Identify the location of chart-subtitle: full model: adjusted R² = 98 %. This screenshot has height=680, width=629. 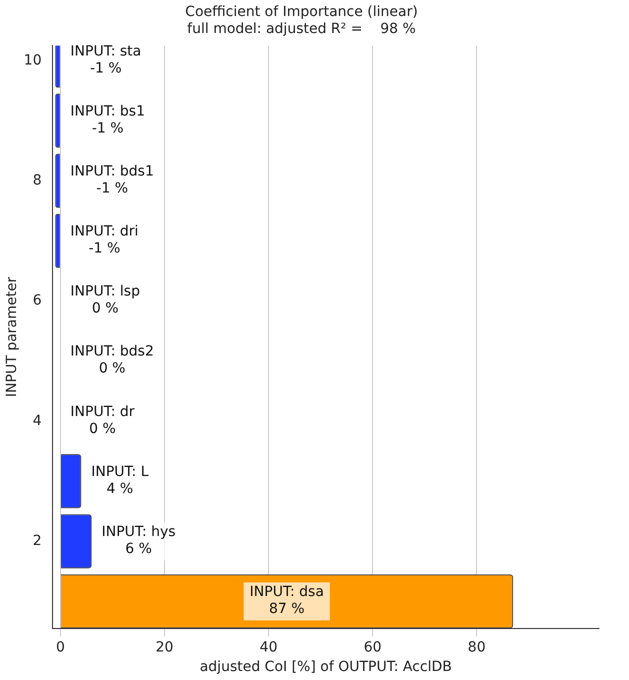
(301, 28).